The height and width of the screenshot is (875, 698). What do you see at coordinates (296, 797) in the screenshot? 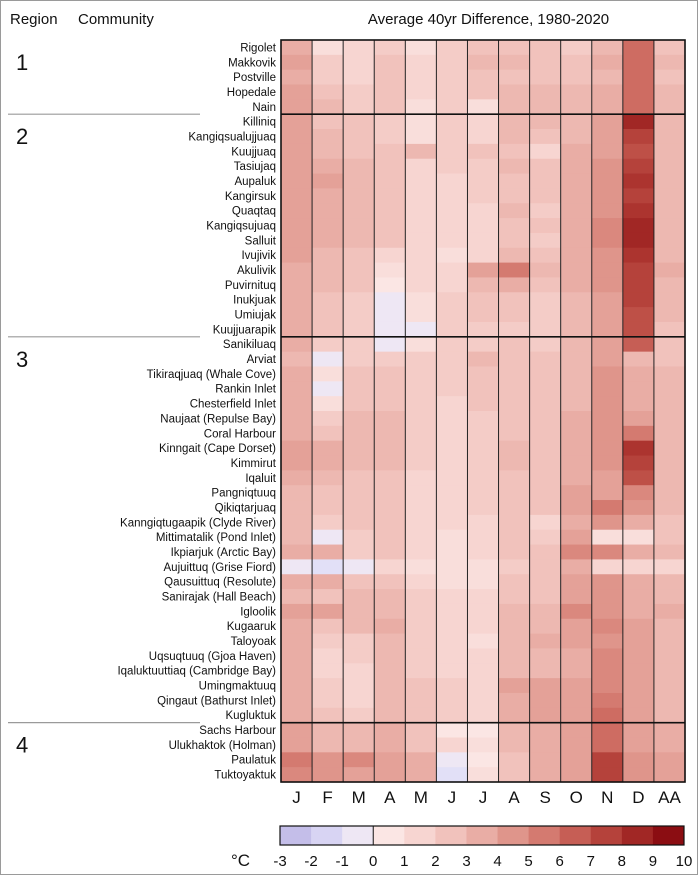
I see `month-label: J` at bounding box center [296, 797].